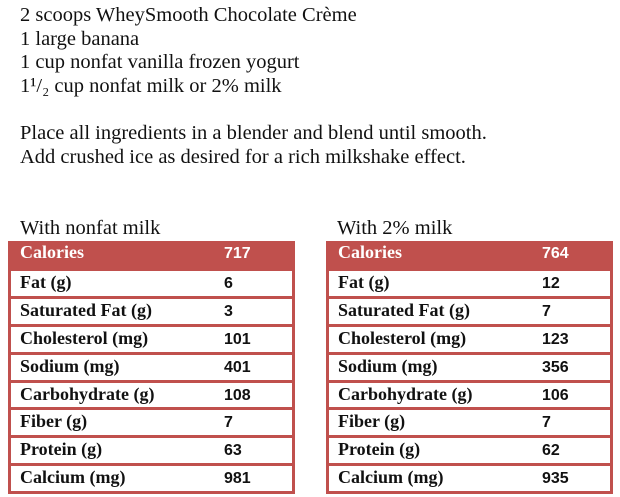 The image size is (620, 497). Describe the element at coordinates (188, 15) in the screenshot. I see `ingredient-item: 2 scoops WheySmooth Chocolate Crème` at that location.